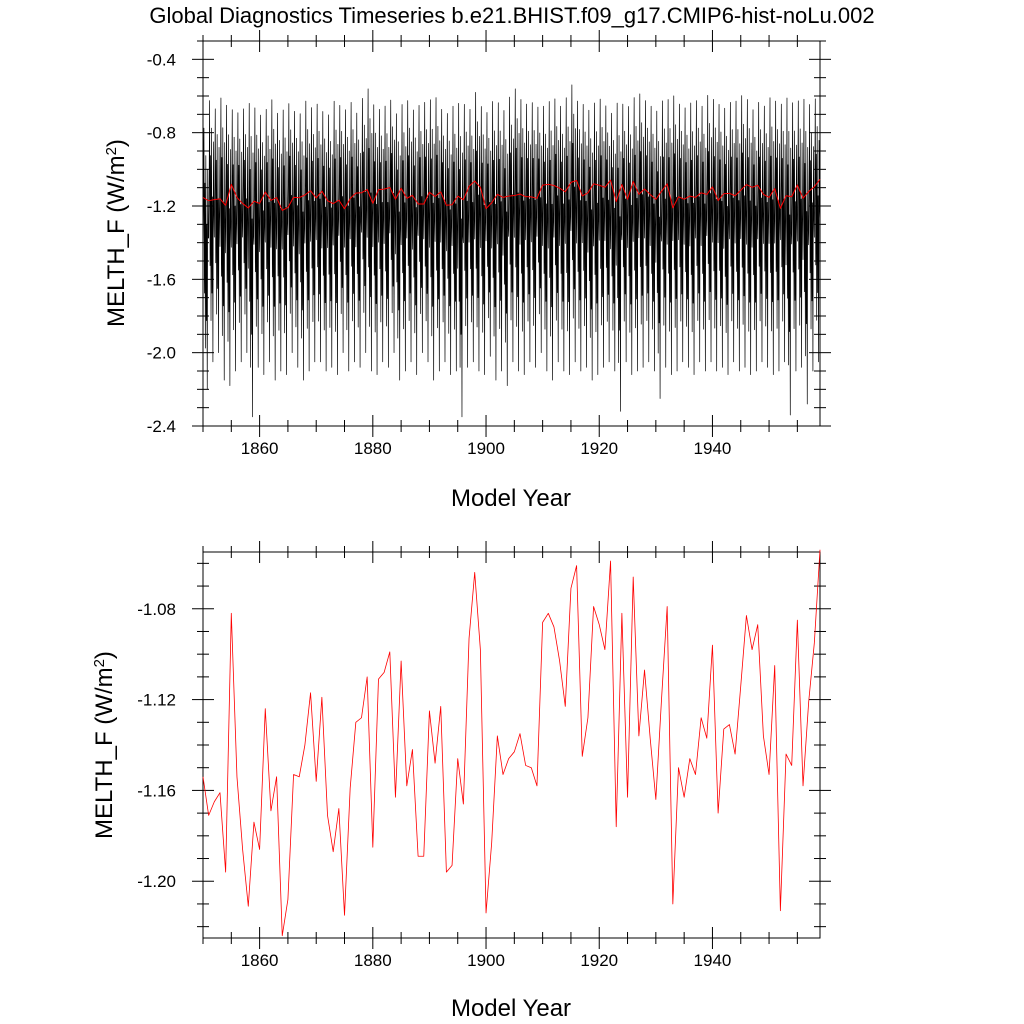 The image size is (1024, 1024). I want to click on top-x-axis-label: Model Year, so click(511, 498).